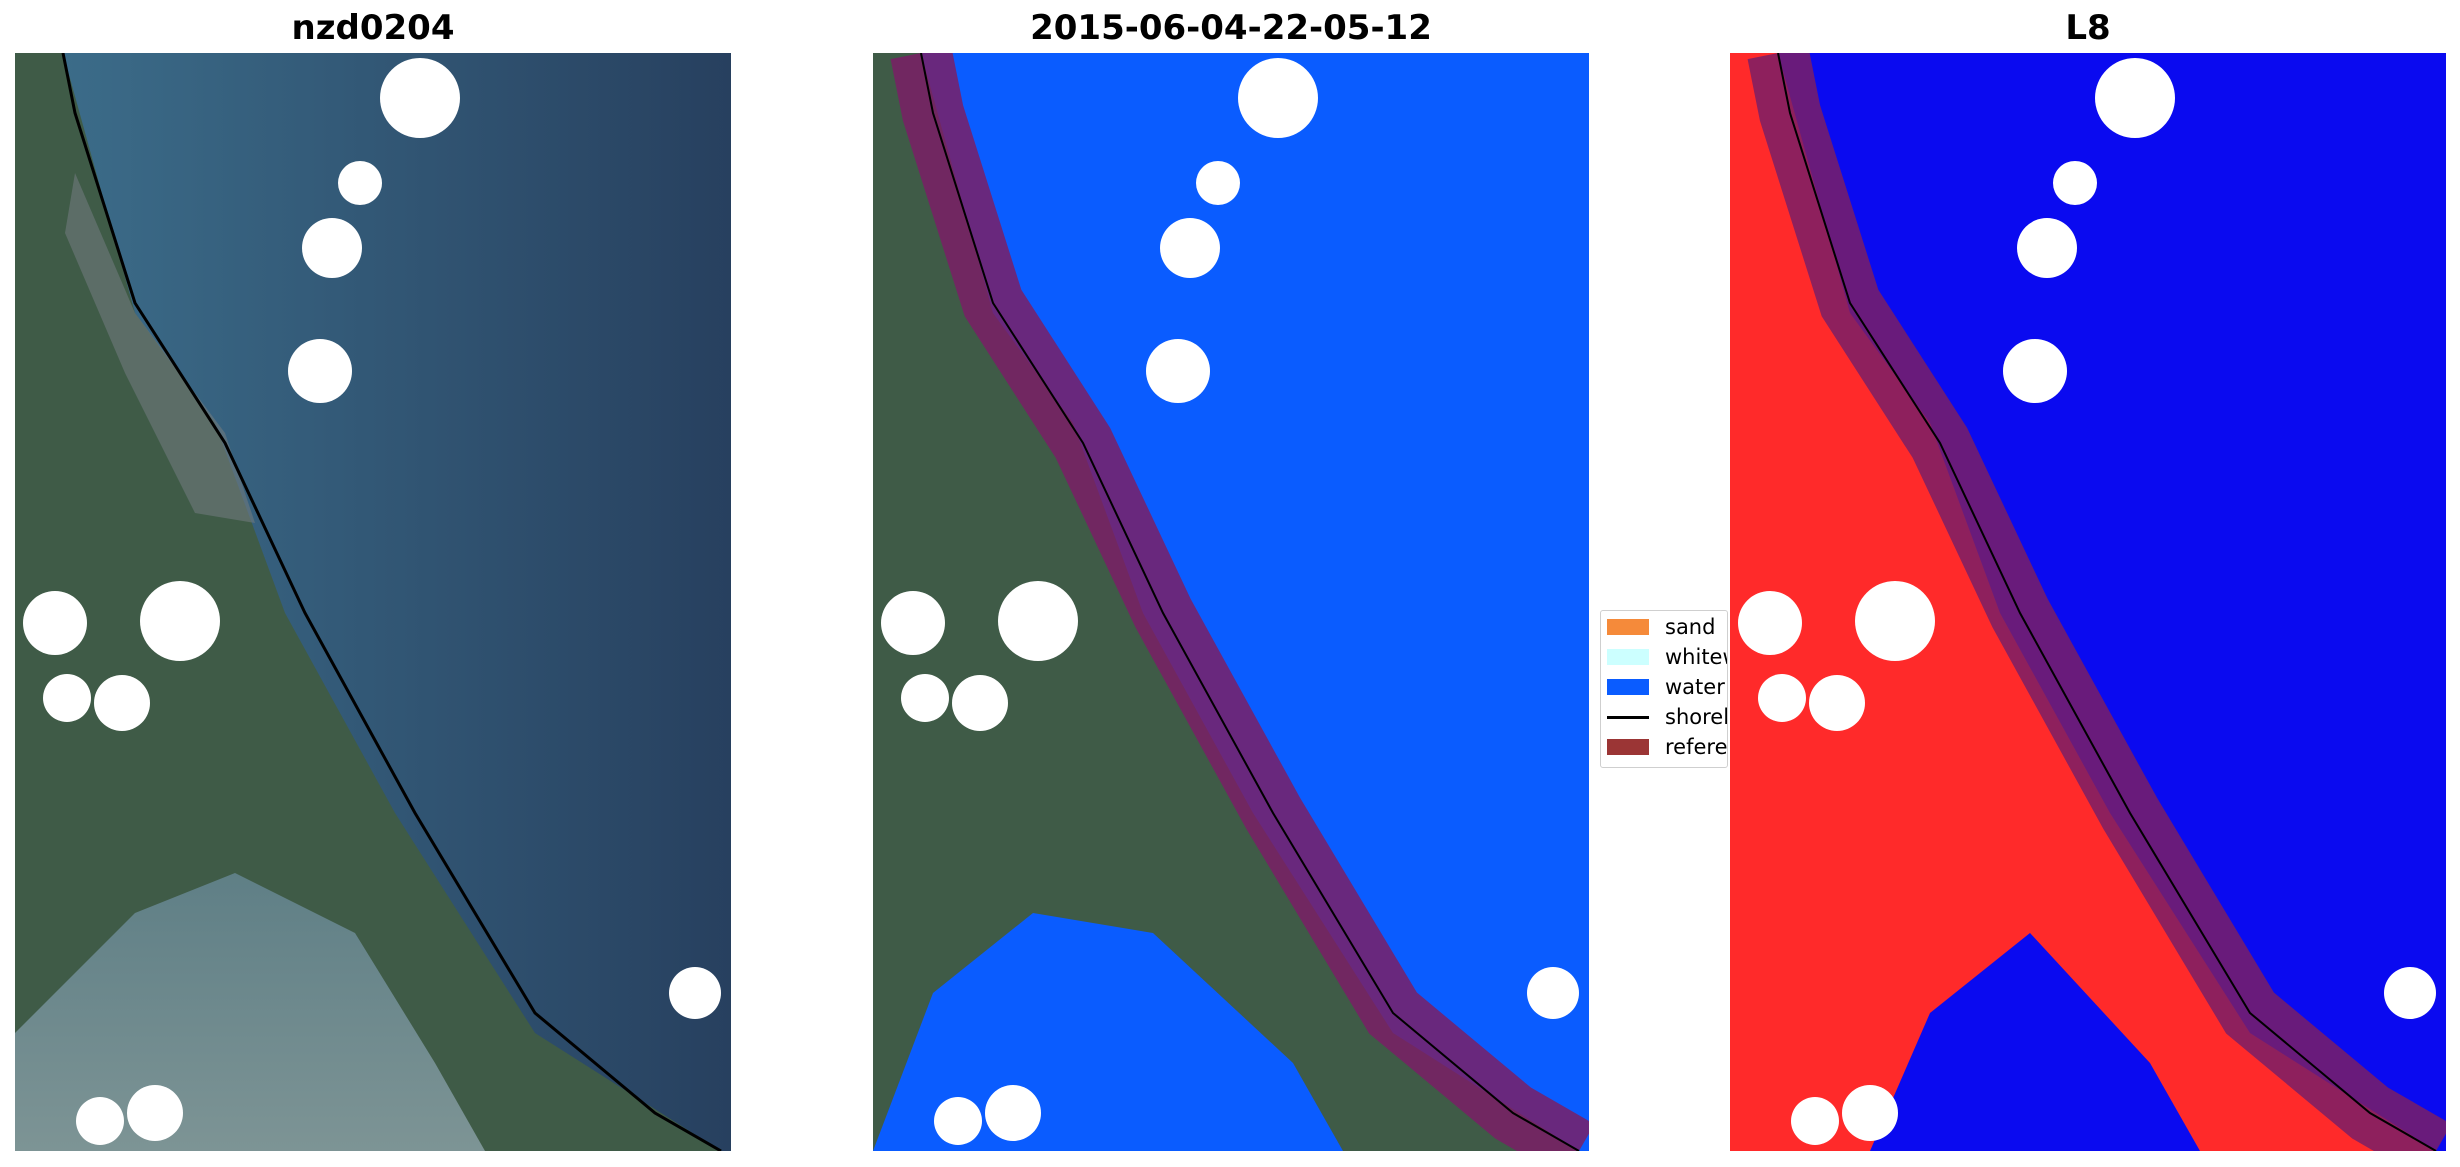 This screenshot has width=2460, height=1167. Describe the element at coordinates (373, 28) in the screenshot. I see `panel-title-rgb: nzd0204` at that location.